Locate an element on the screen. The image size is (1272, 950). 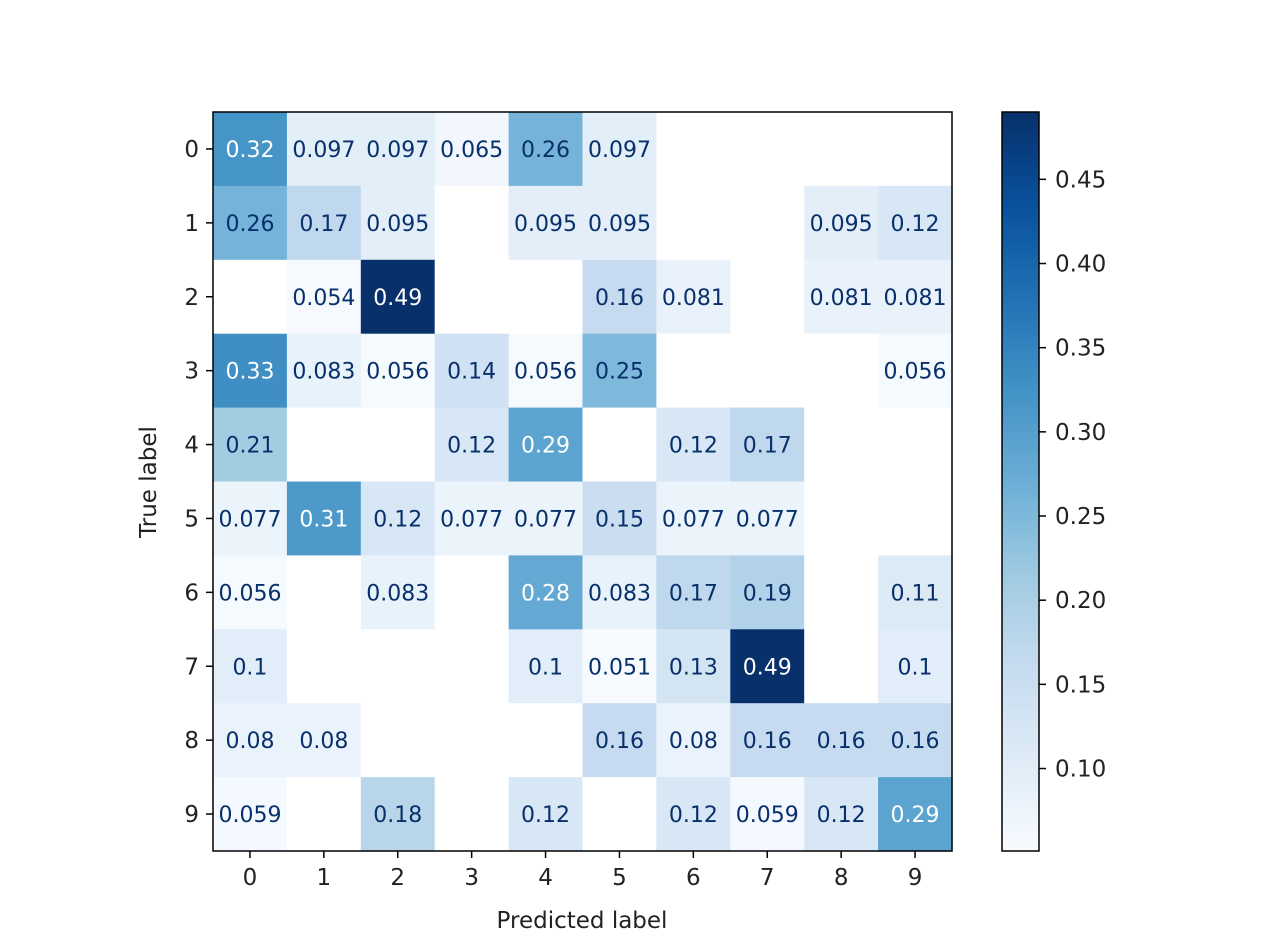
y-axis-label: True label is located at coordinates (149, 482).